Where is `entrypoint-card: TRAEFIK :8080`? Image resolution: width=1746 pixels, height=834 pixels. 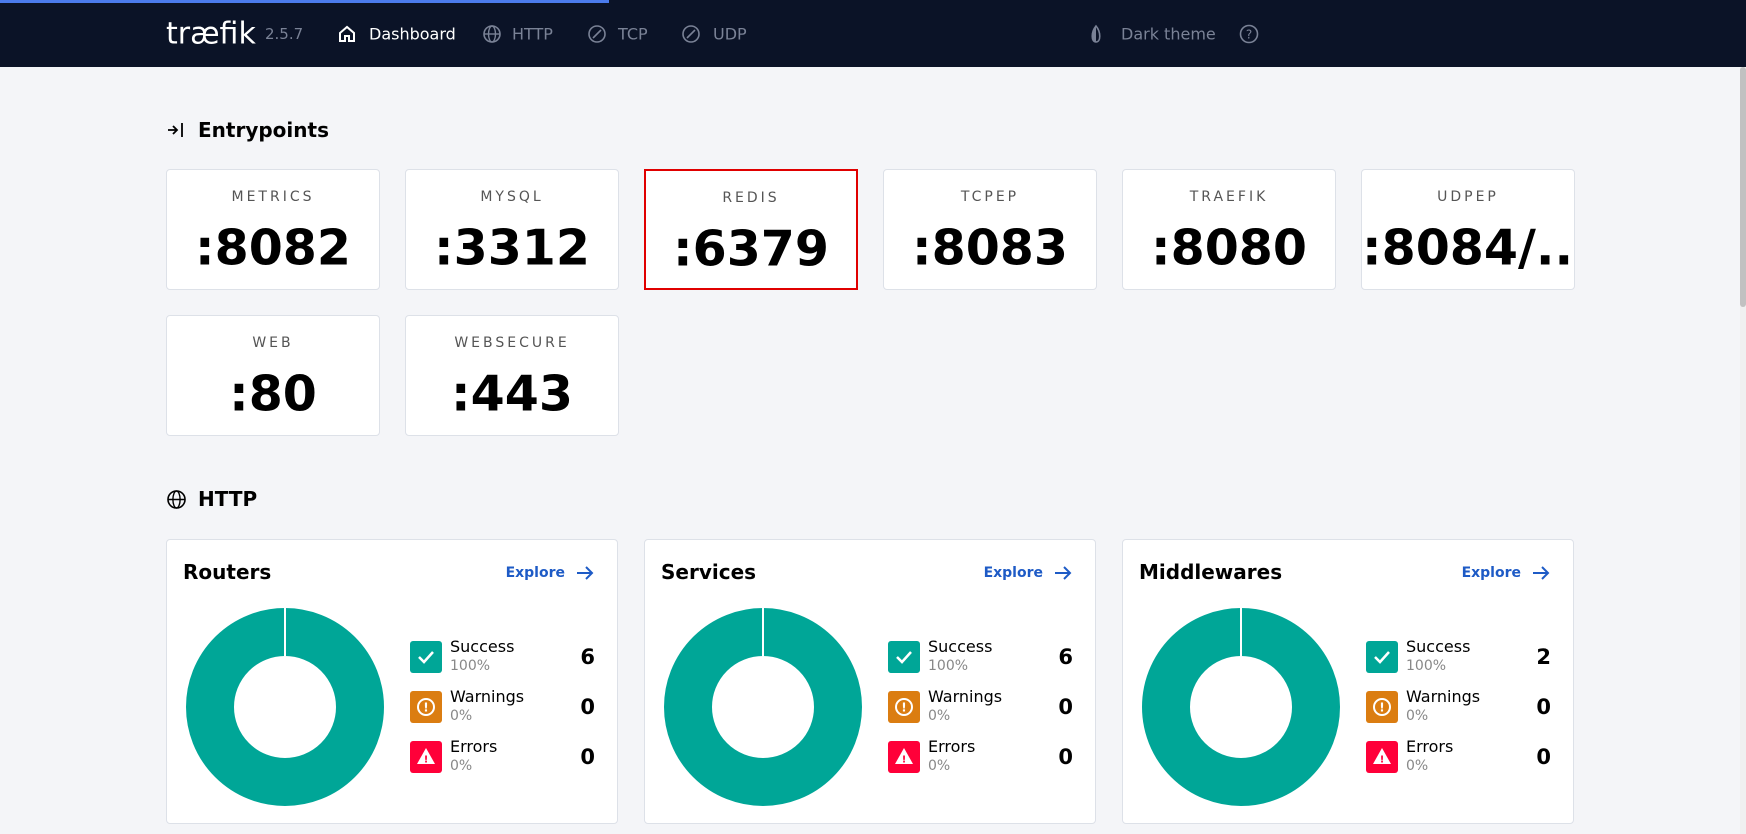 entrypoint-card: TRAEFIK :8080 is located at coordinates (1229, 229).